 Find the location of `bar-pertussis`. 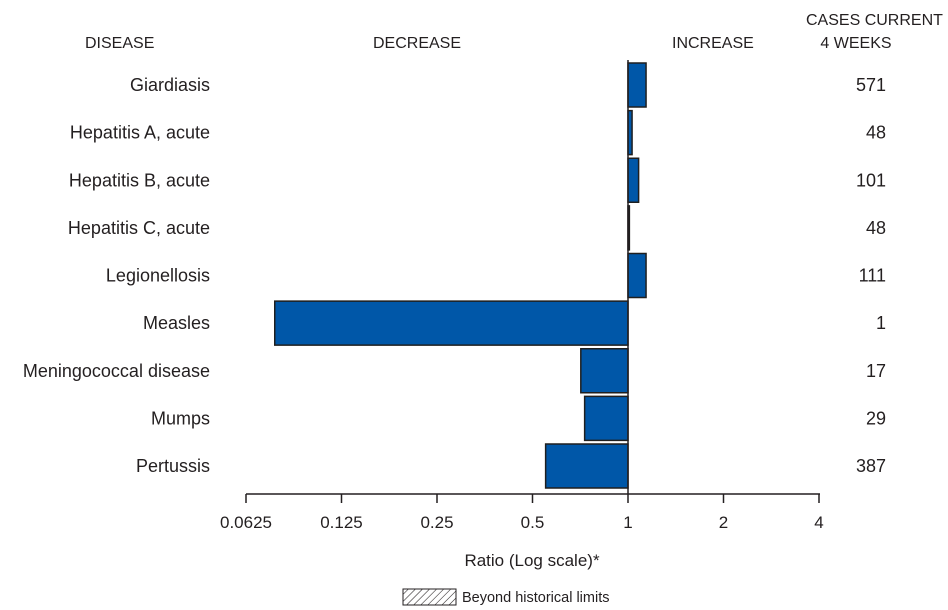

bar-pertussis is located at coordinates (586, 466).